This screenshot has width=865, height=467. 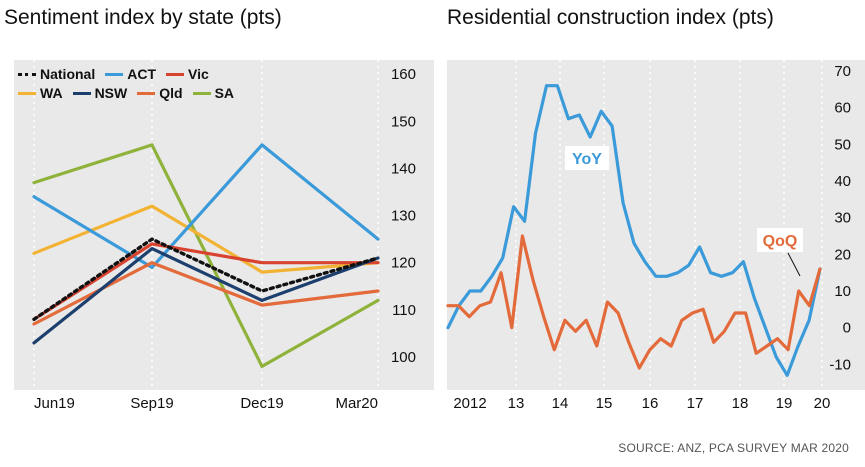 I want to click on sentiment-legend: National ACT Vic WA NSW Qld SA, so click(x=126, y=85).